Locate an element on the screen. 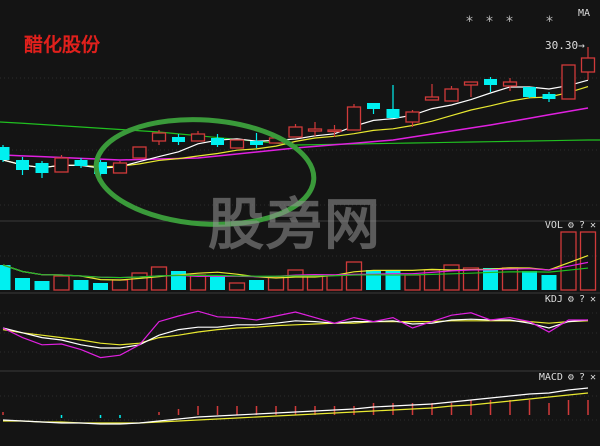 This screenshot has width=600, height=446. watermark: 股旁网 is located at coordinates (295, 225).